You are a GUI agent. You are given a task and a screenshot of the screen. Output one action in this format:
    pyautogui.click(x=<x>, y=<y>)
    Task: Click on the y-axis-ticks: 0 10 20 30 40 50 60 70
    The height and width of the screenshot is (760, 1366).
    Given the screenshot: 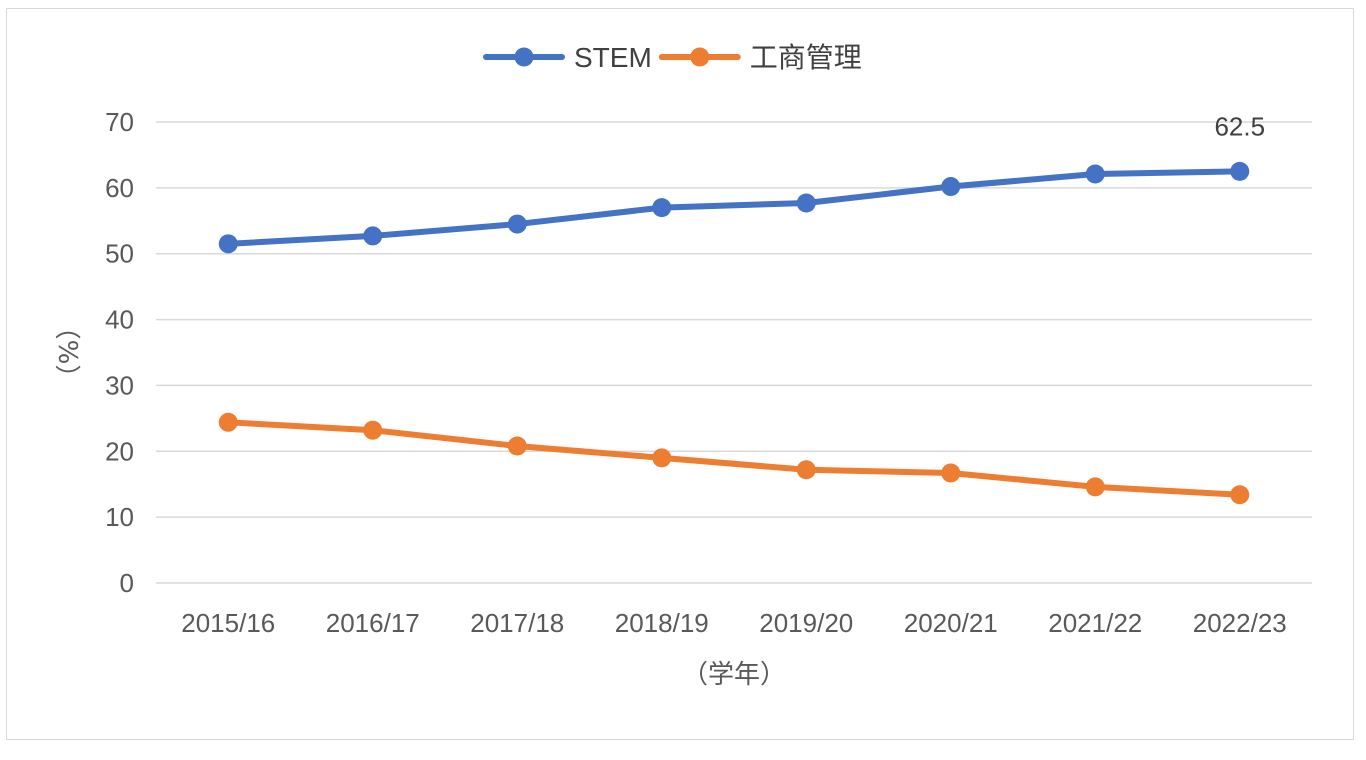 What is the action you would take?
    pyautogui.click(x=119, y=352)
    